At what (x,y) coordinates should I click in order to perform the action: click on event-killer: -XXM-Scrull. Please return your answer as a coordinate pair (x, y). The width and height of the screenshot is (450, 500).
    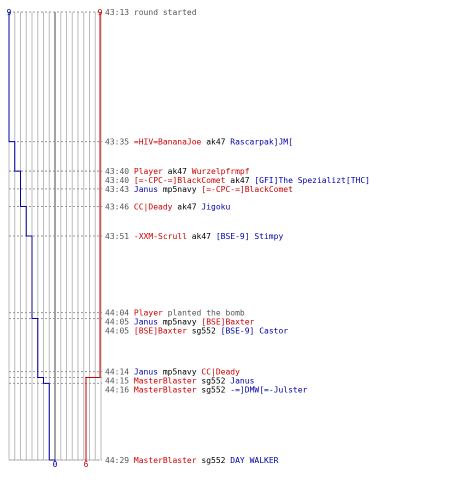
    Looking at the image, I should click on (160, 236).